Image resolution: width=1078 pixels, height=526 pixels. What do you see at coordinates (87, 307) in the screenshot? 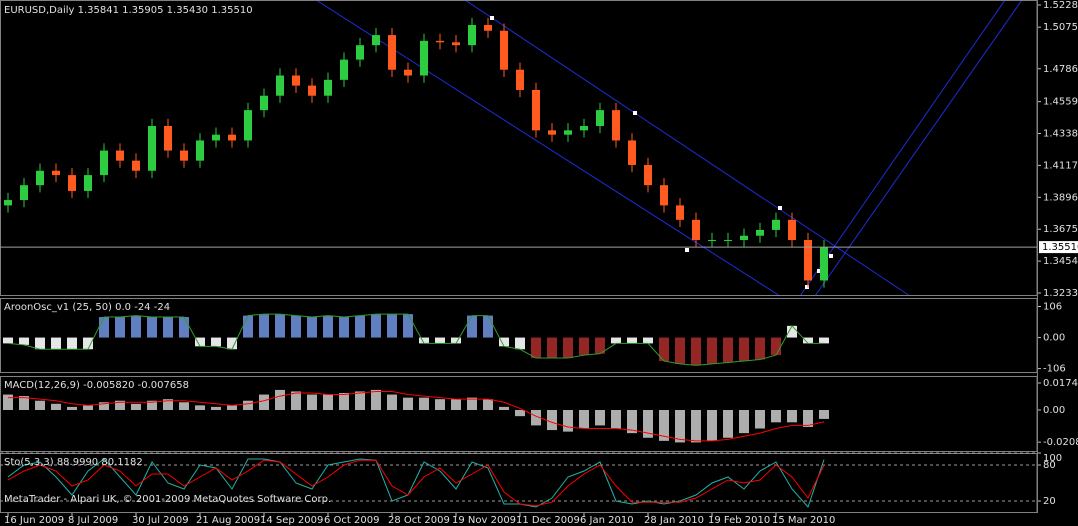
I see `panel-title: AroonOsc_v1 (25, 50) 0.0 -24 -24` at bounding box center [87, 307].